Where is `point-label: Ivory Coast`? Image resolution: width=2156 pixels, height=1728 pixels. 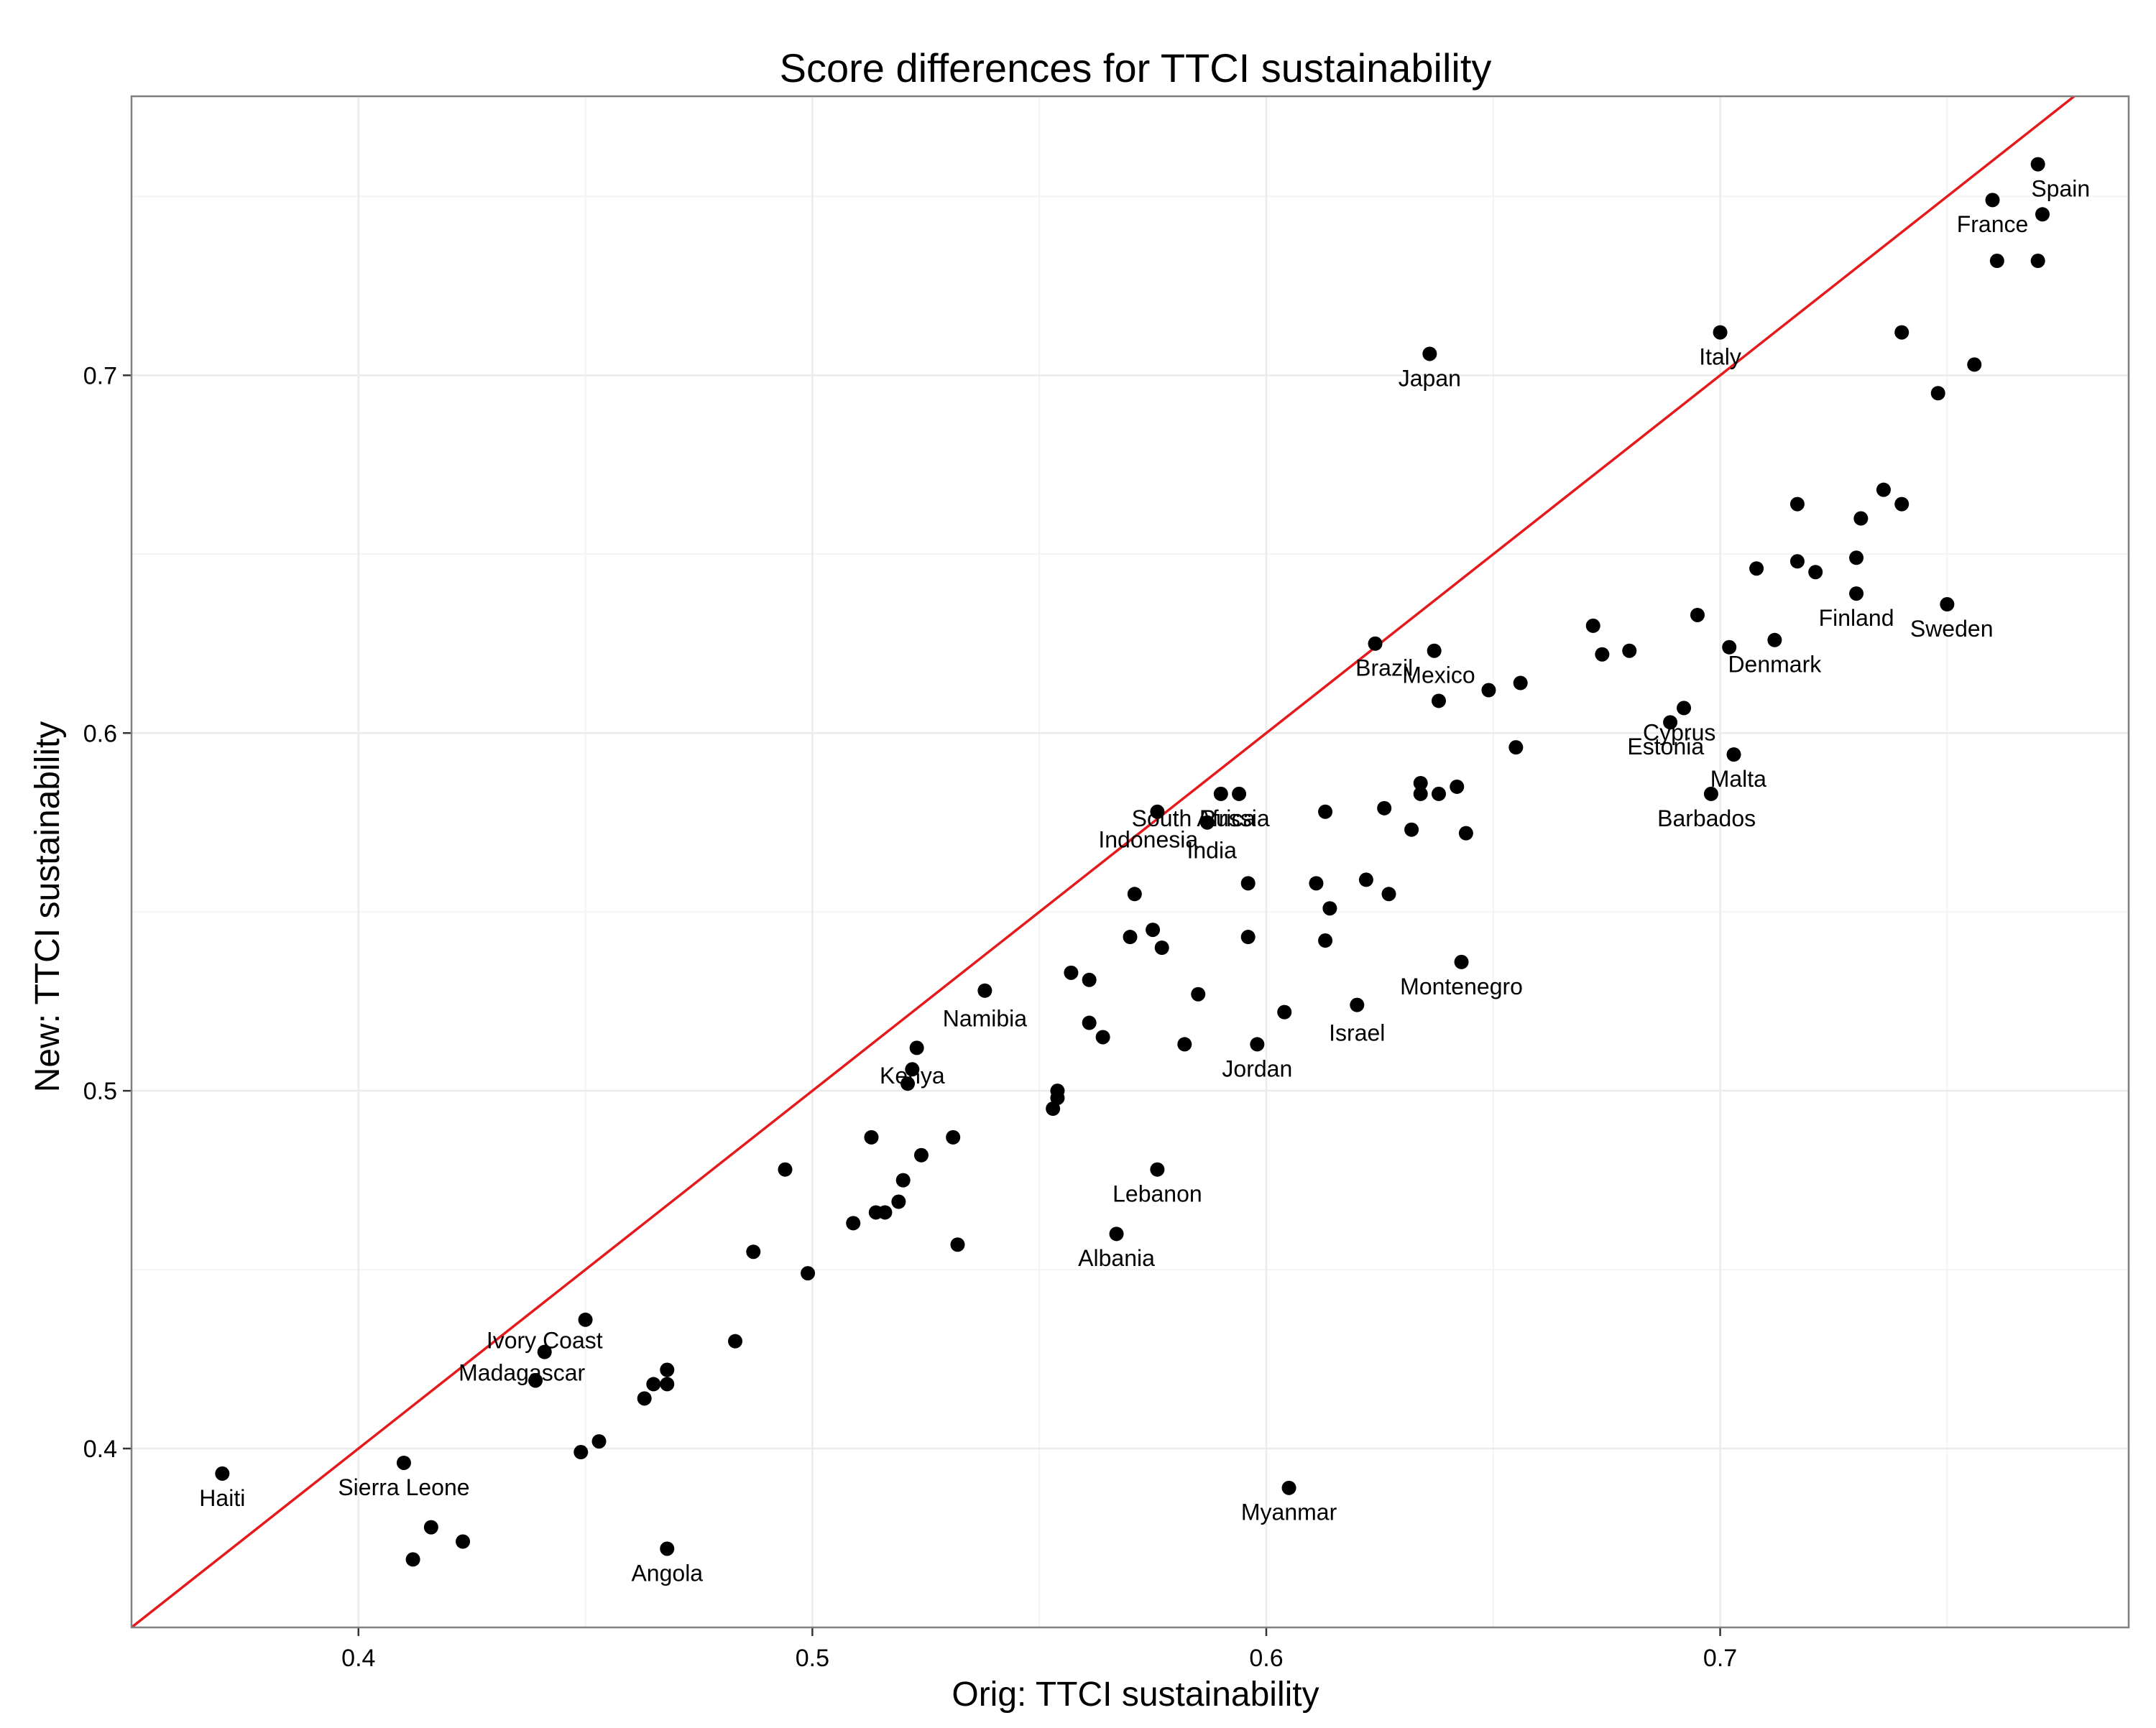
point-label: Ivory Coast is located at coordinates (545, 1341).